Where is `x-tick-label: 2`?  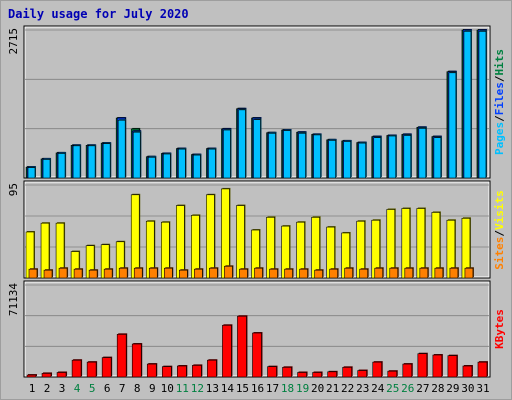
x-tick-label: 2 is located at coordinates (47, 388).